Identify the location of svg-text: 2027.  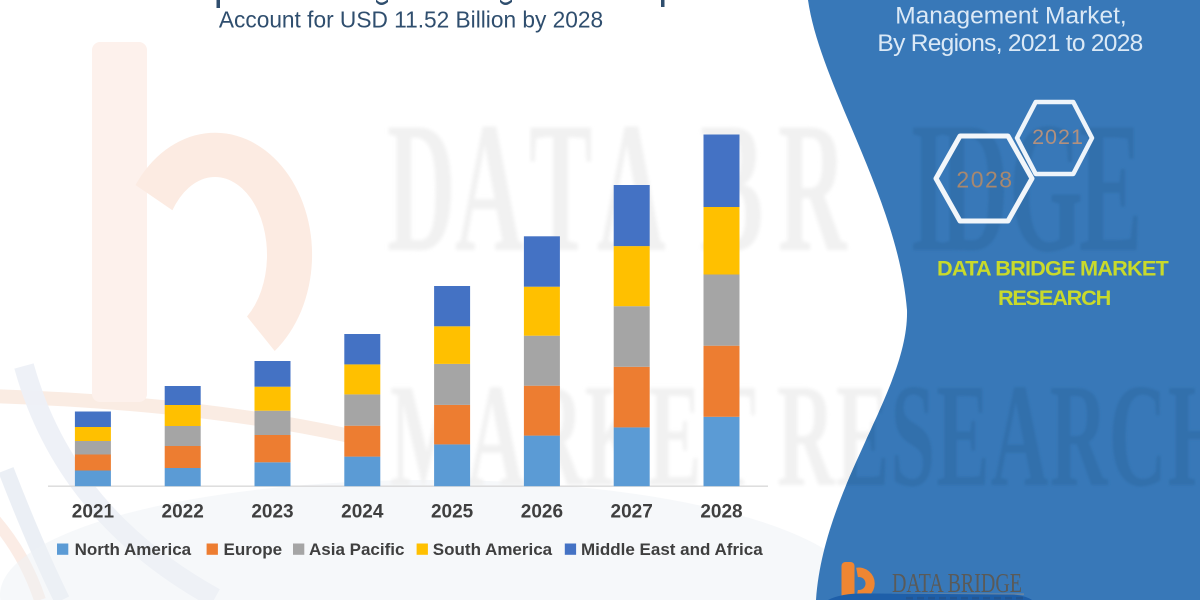
(632, 512).